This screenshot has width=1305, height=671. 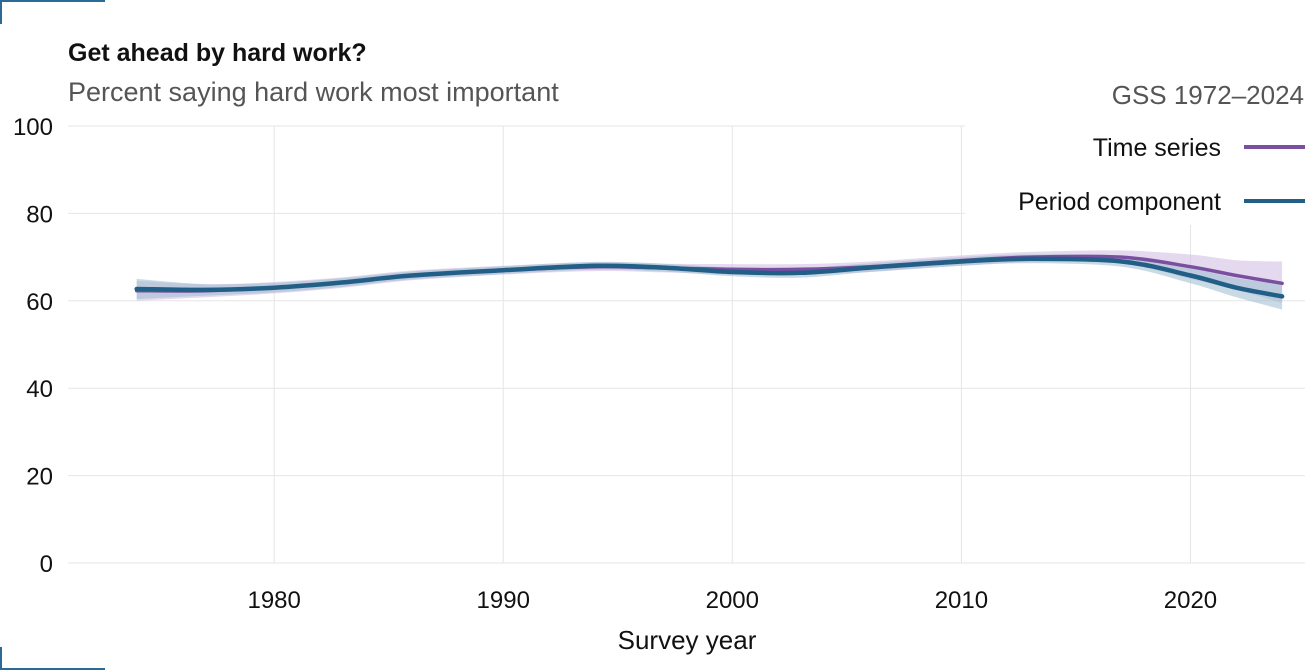 I want to click on corner-marks, so click(x=52, y=335).